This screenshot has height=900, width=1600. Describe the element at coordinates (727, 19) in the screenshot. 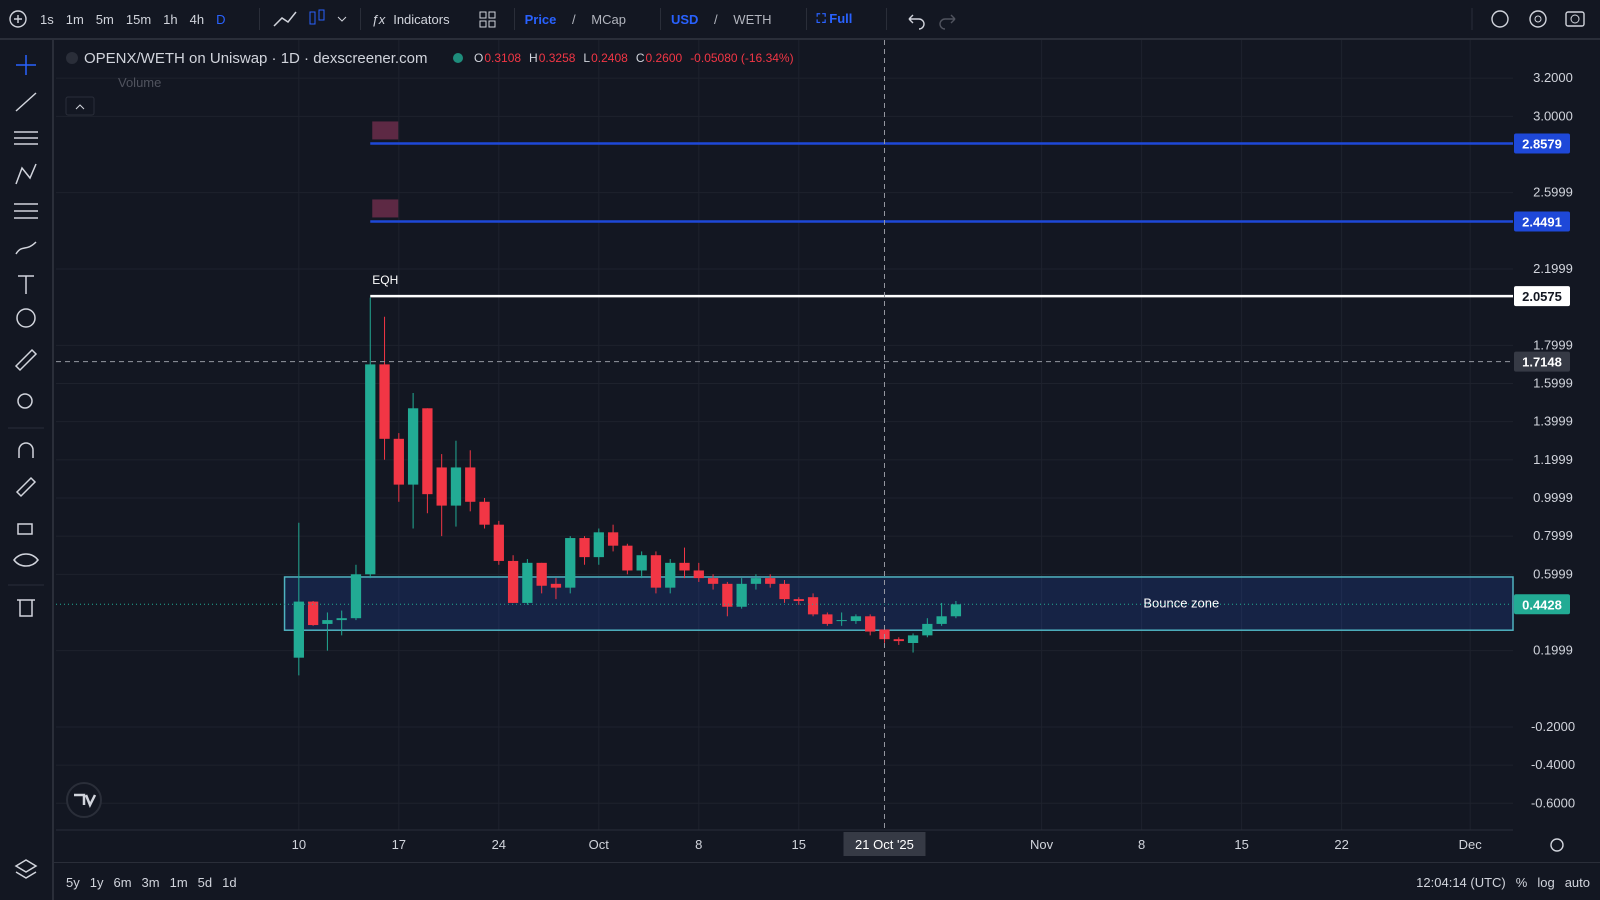

I see `currency-toggle: USD / WETH` at that location.